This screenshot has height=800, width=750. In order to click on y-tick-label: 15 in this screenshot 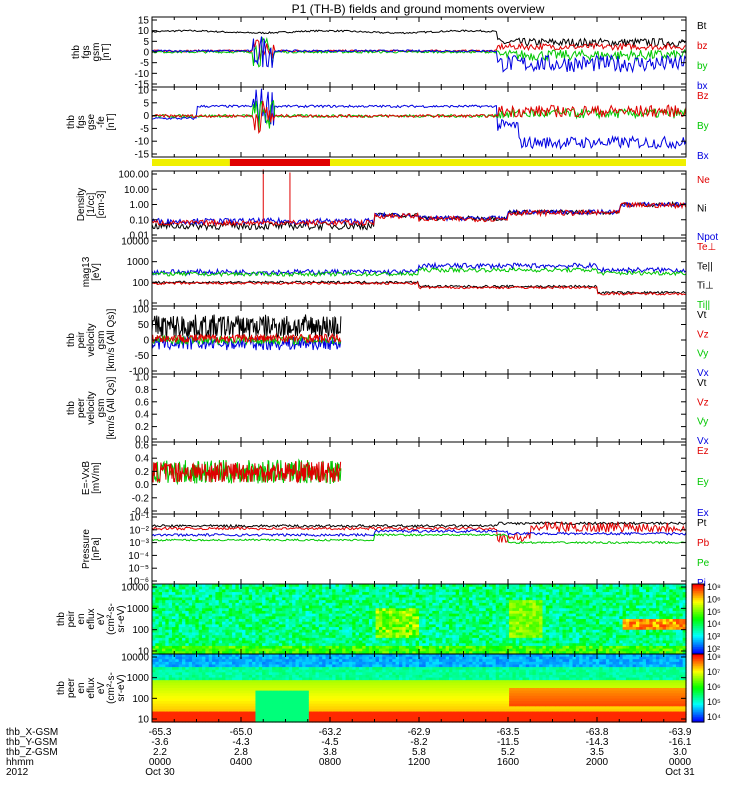, I will do `click(144, 21)`.